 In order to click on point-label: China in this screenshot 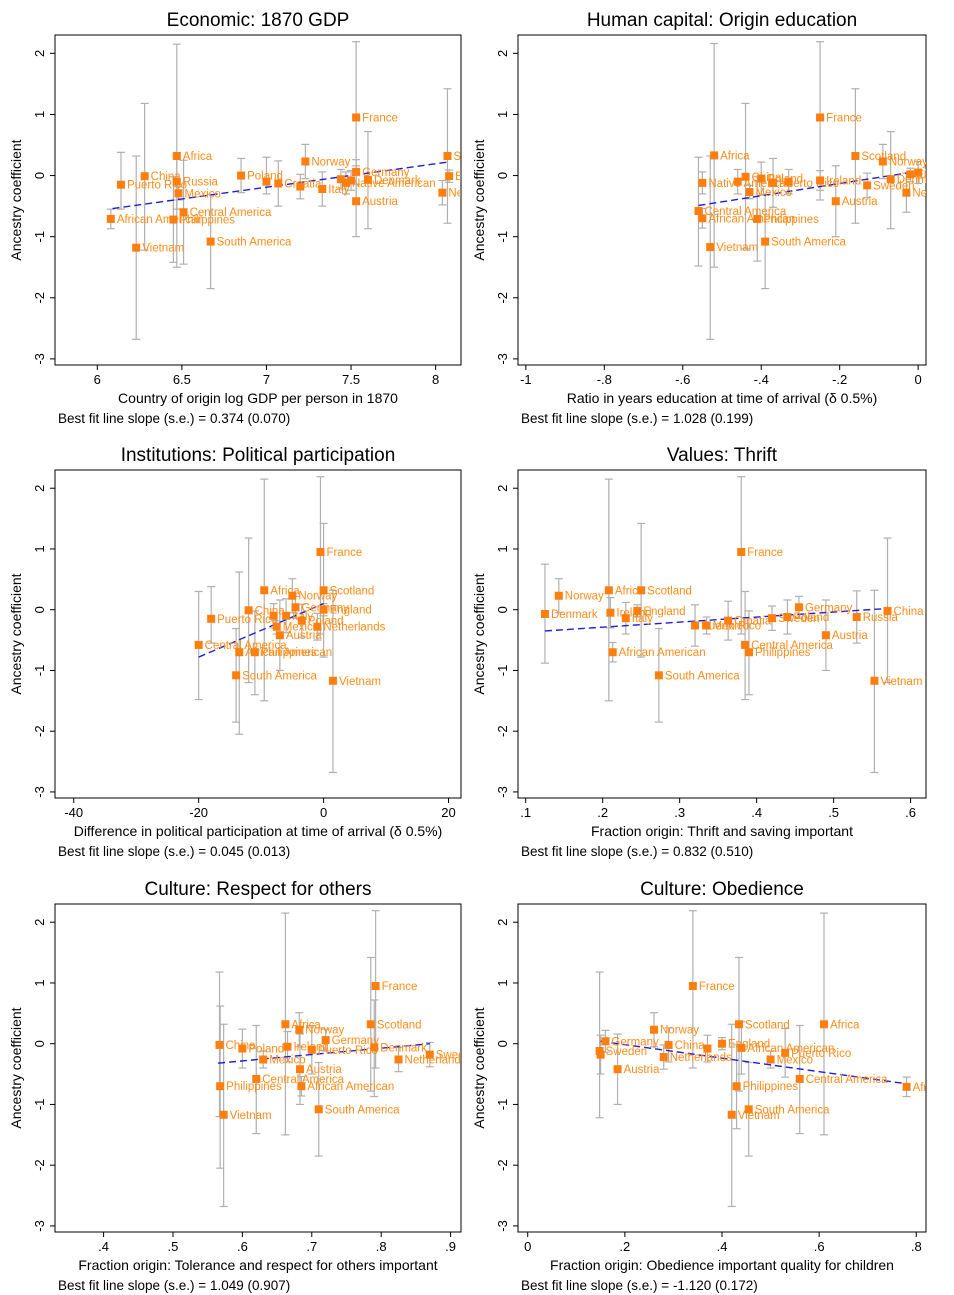, I will do `click(690, 1046)`.